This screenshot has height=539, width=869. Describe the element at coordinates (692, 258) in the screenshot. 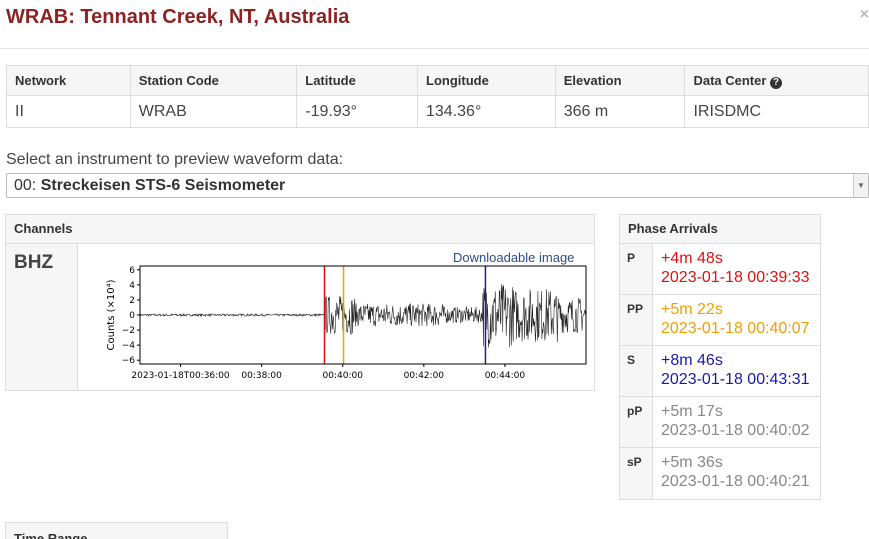

I see `phase-relative-time: +4m 48s` at that location.